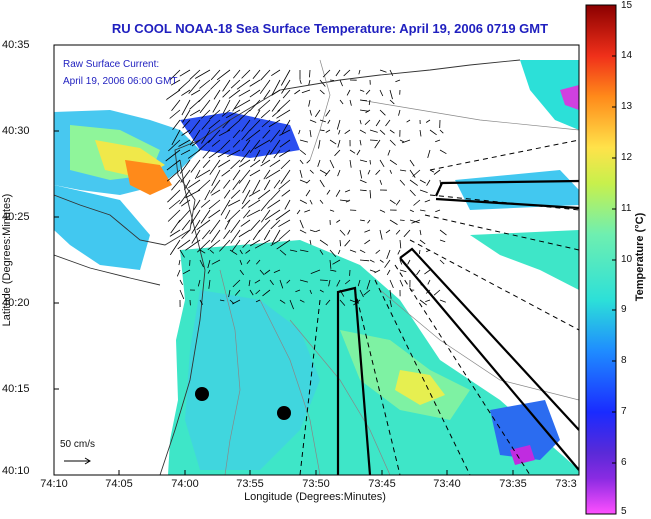  I want to click on colorbar-tick-label: 15, so click(627, 5).